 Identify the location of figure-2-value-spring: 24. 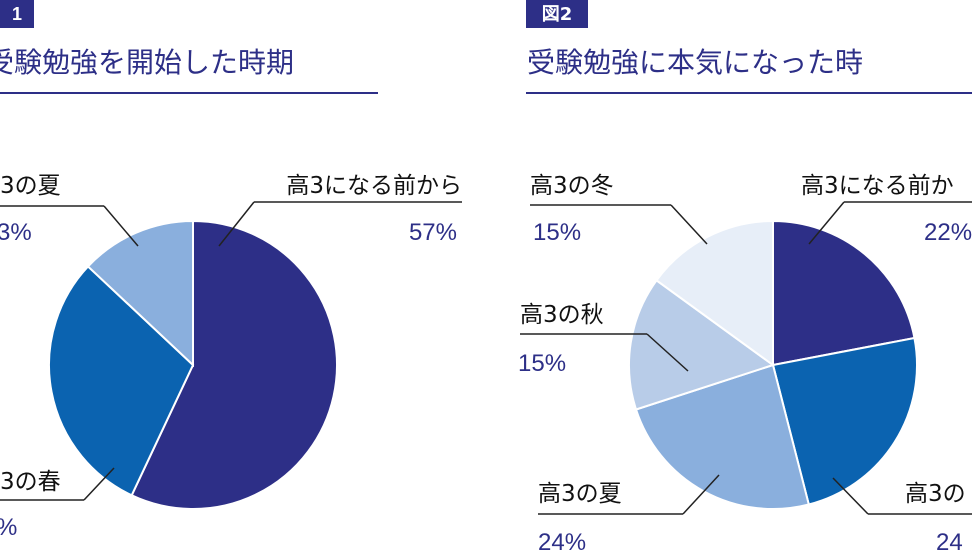
(949, 542).